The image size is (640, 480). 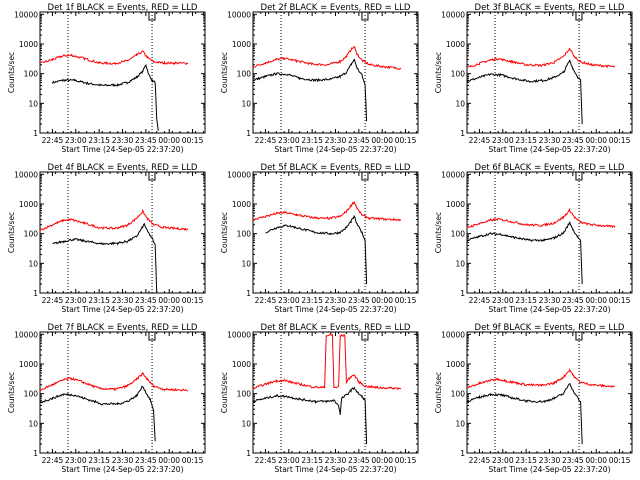 What do you see at coordinates (550, 328) in the screenshot?
I see `plot-title: Det 9f BLACK = Events, RED = LLD` at bounding box center [550, 328].